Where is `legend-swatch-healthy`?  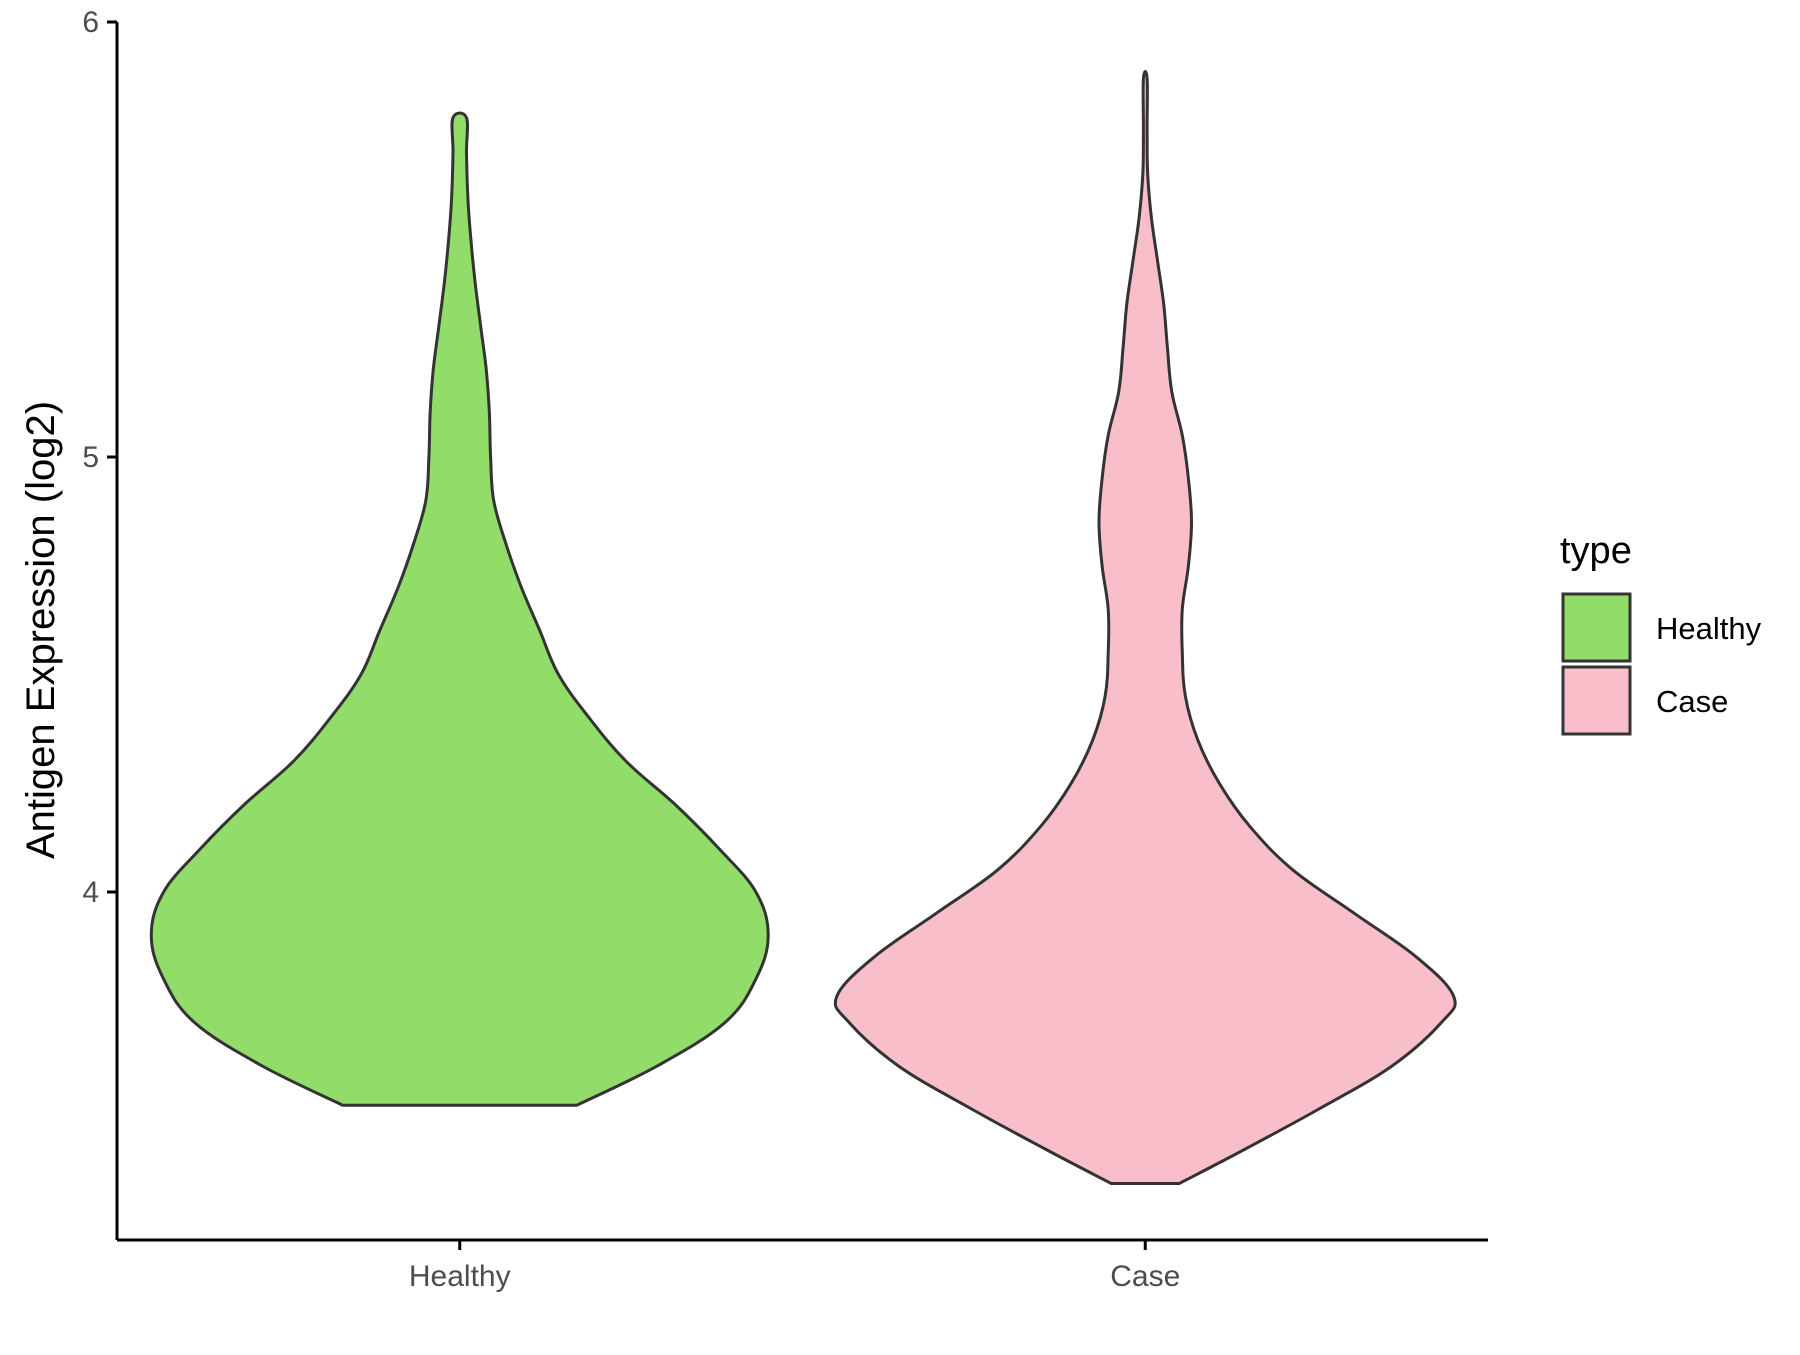
legend-swatch-healthy is located at coordinates (1596, 627).